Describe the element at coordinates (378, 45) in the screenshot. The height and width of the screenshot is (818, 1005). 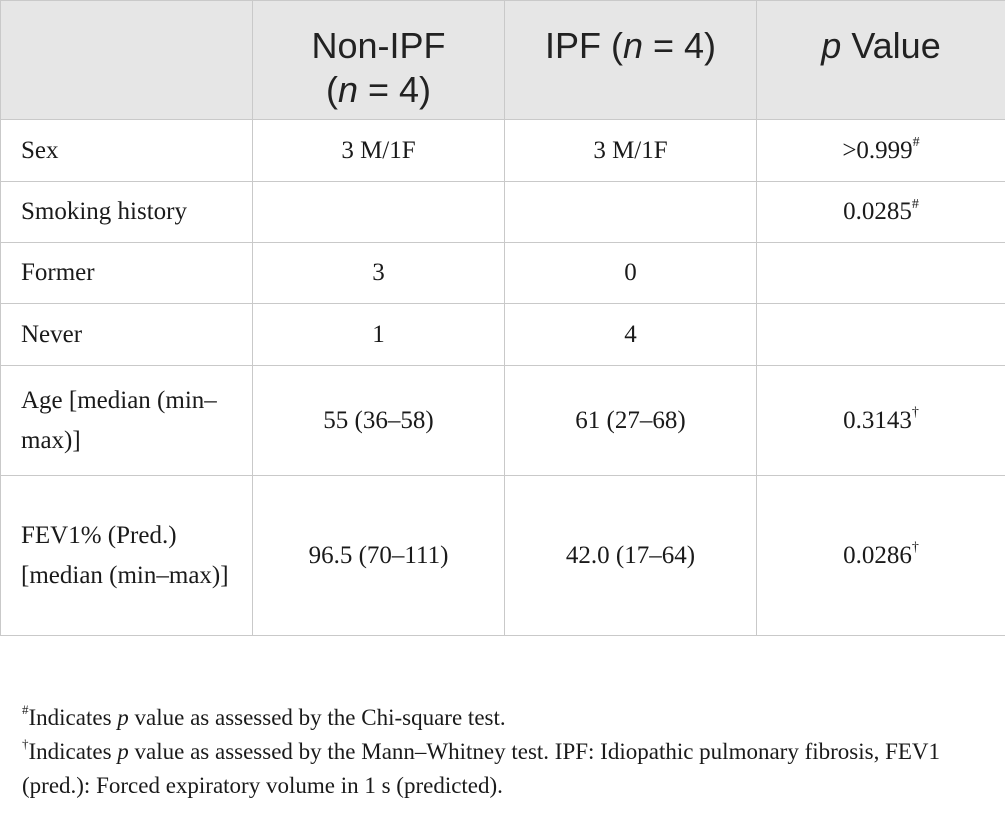
I see `header-non-ipf-line1: Non-IPF` at that location.